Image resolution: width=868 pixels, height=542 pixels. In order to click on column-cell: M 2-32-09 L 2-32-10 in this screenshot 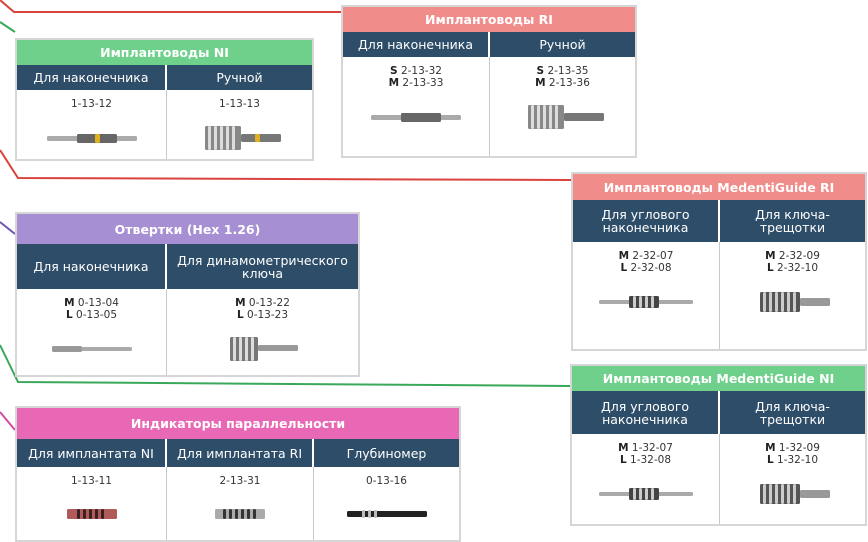, I will do `click(792, 295)`.